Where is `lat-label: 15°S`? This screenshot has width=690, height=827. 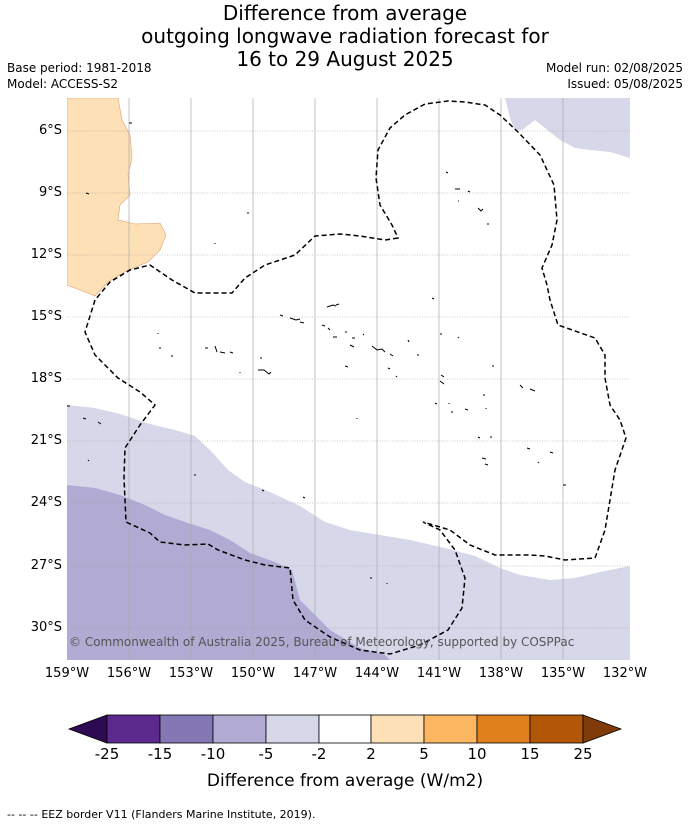 lat-label: 15°S is located at coordinates (46, 316).